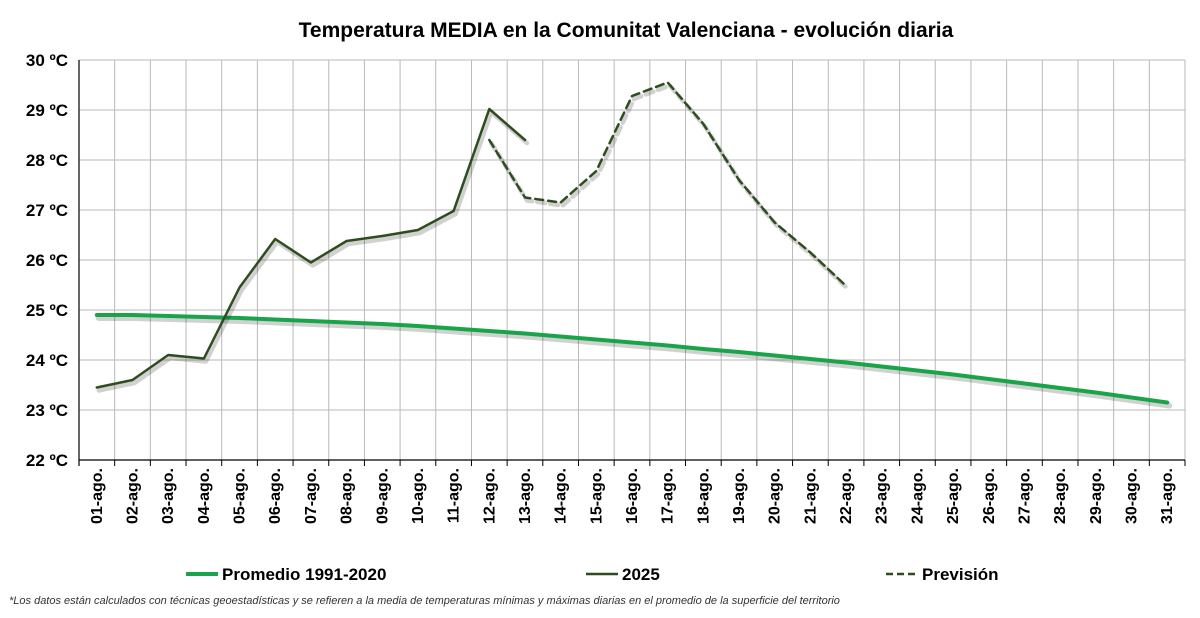 Image resolution: width=1200 pixels, height=618 pixels. I want to click on x-tick-label: 07-ago., so click(311, 496).